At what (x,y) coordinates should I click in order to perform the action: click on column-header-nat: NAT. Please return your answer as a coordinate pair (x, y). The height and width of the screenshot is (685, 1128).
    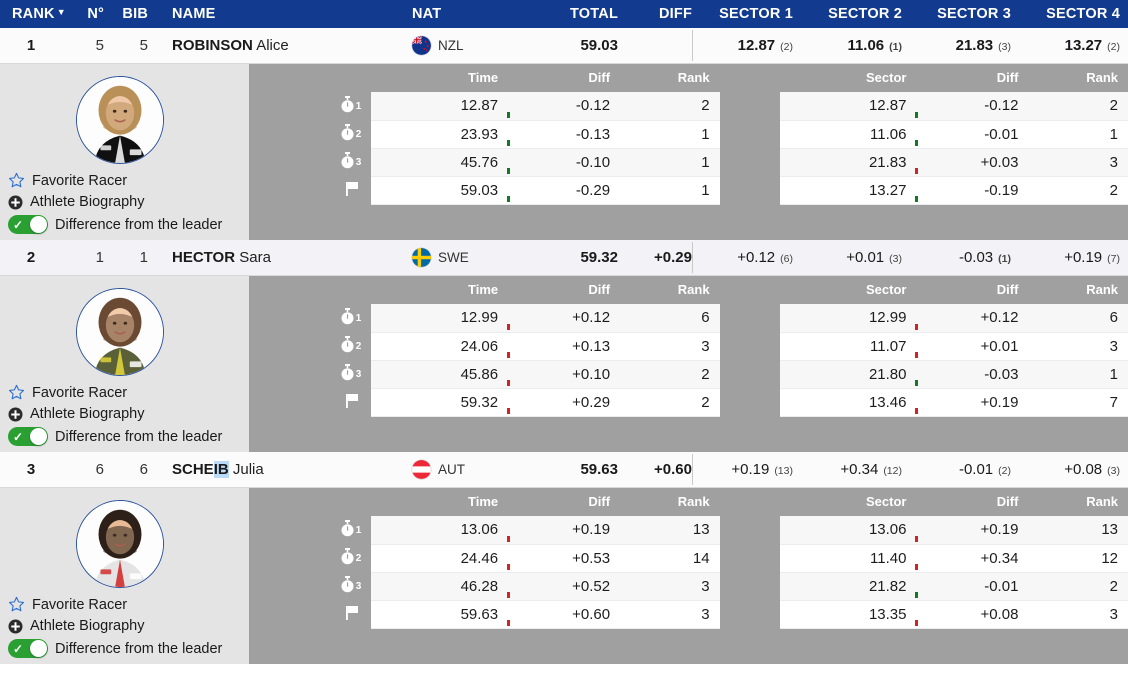
    Looking at the image, I should click on (427, 14).